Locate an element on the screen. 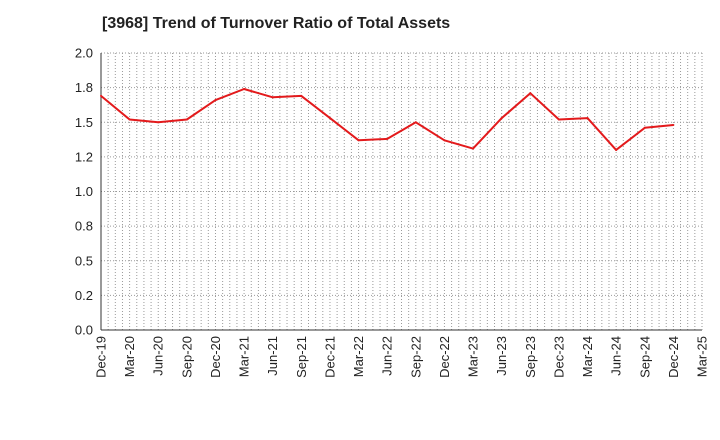 The width and height of the screenshot is (720, 440). y-tick-label: 2.0 is located at coordinates (84, 53).